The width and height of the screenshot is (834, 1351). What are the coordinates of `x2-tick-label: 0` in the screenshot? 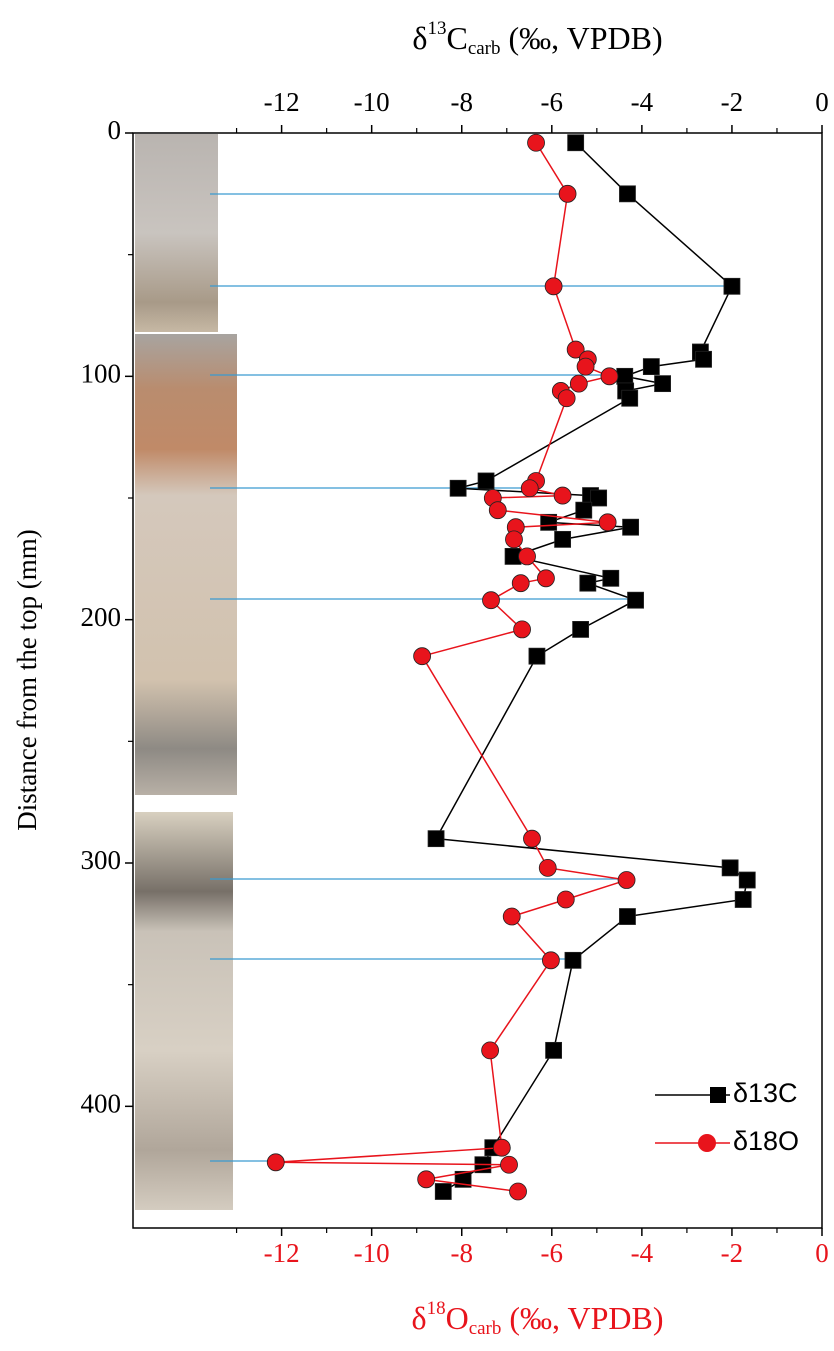 It's located at (822, 102).